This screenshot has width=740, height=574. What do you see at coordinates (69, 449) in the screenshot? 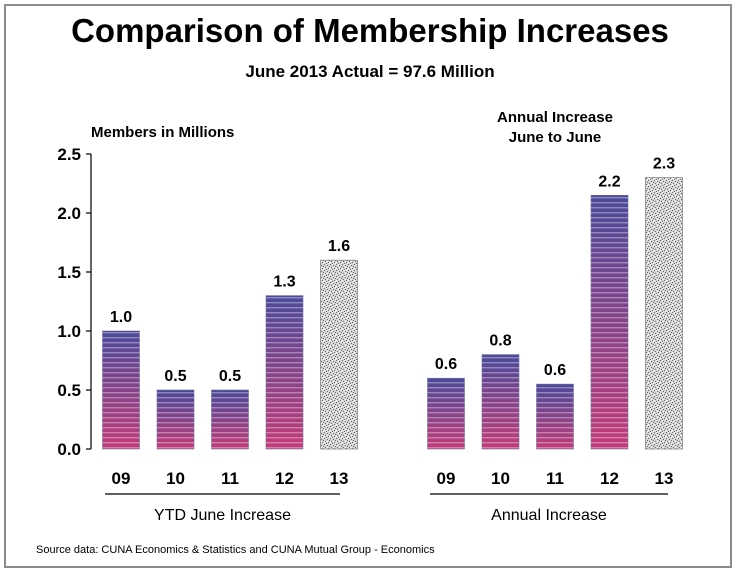
I see `y-tick-label: 0.0` at bounding box center [69, 449].